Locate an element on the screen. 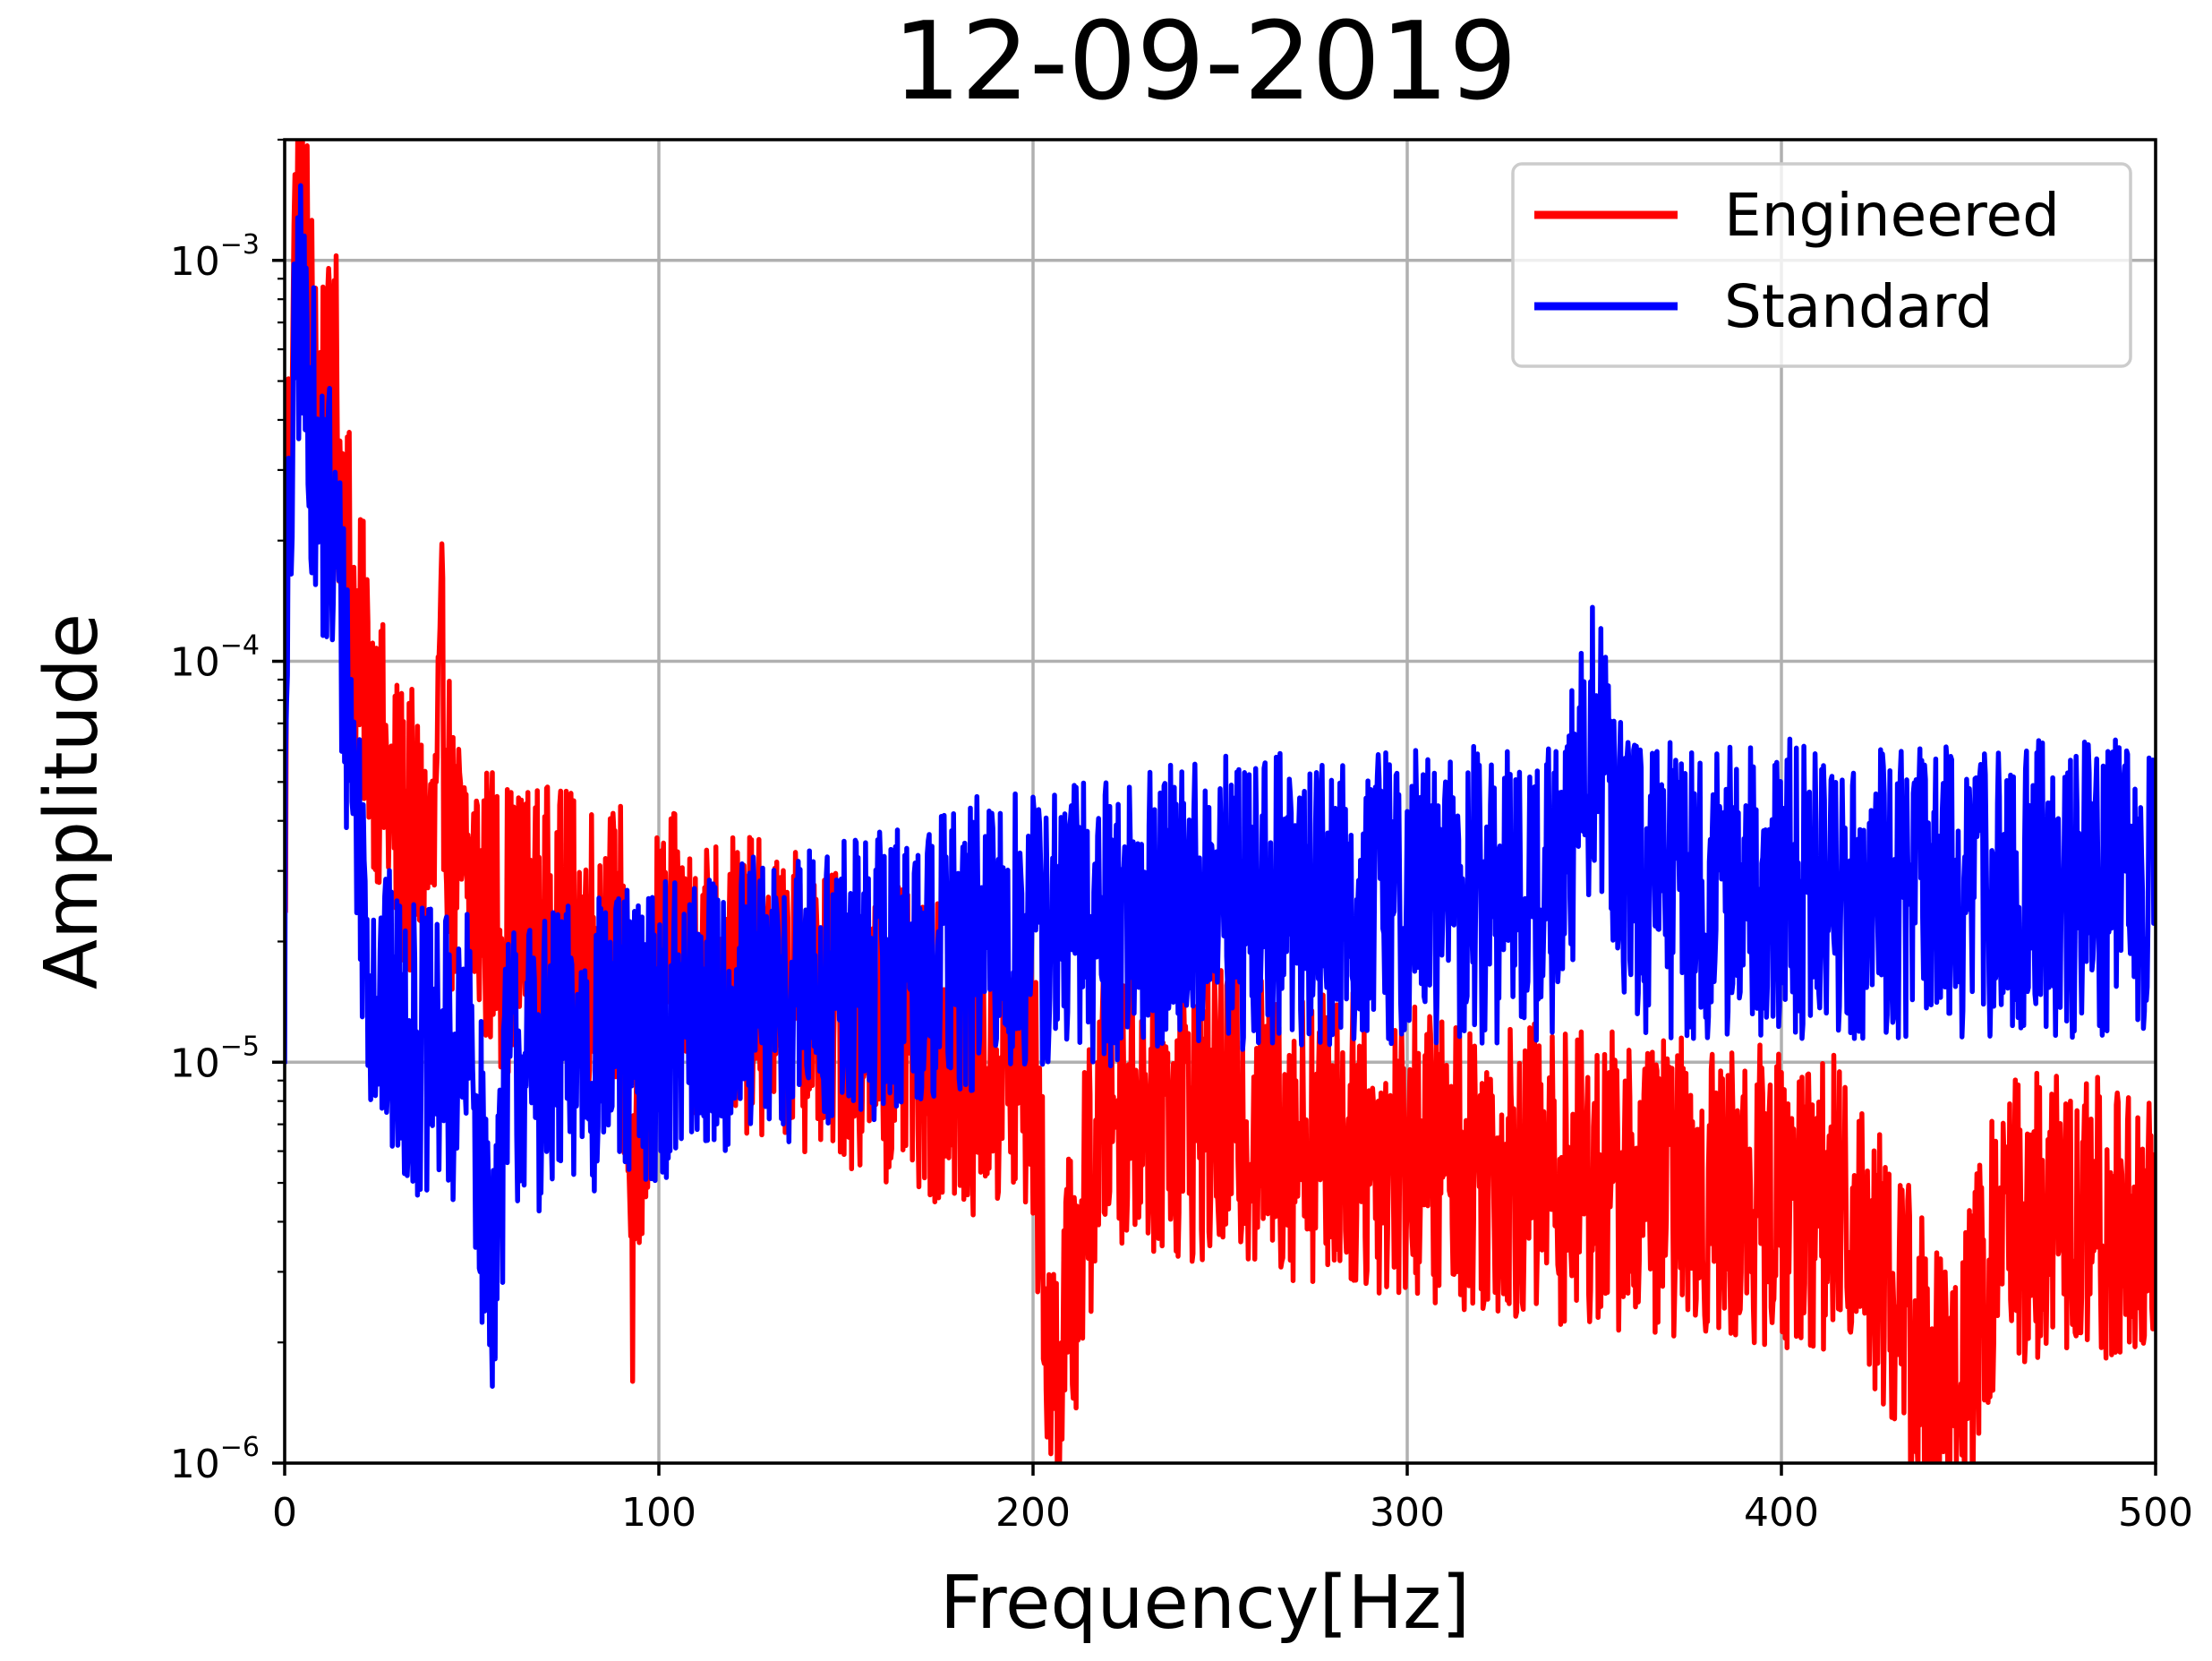 Image resolution: width=2212 pixels, height=1661 pixels. y-tick-label: 10⁻⁴ is located at coordinates (215, 658).